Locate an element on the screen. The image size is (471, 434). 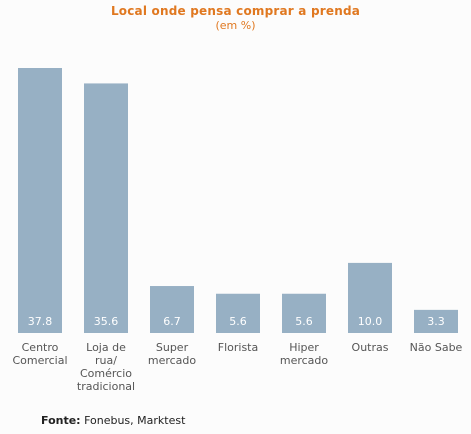
bar-value-label-1: 35.6 is located at coordinates (106, 321).